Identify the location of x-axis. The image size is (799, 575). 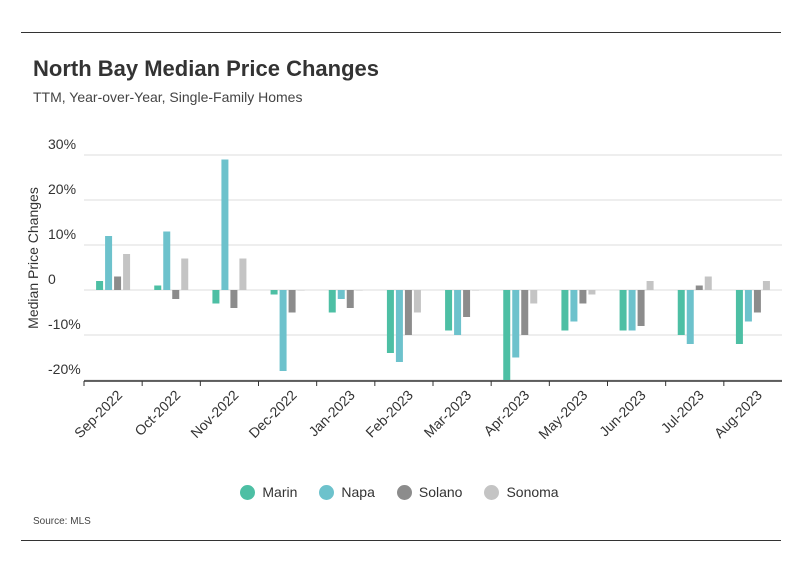
(432, 383).